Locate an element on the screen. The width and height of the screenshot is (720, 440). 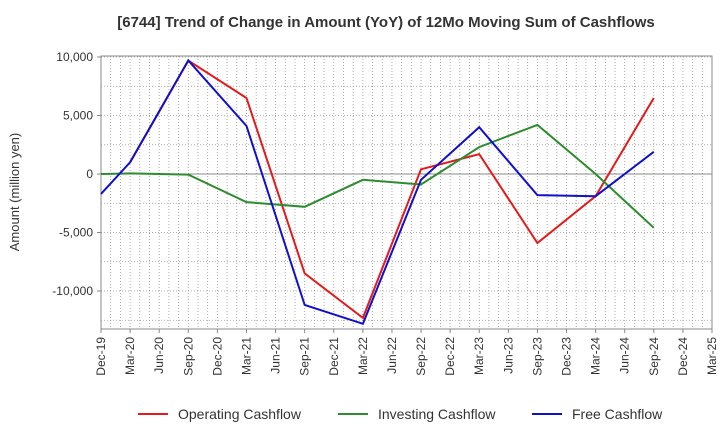
y-tick-label: 0 is located at coordinates (89, 174).